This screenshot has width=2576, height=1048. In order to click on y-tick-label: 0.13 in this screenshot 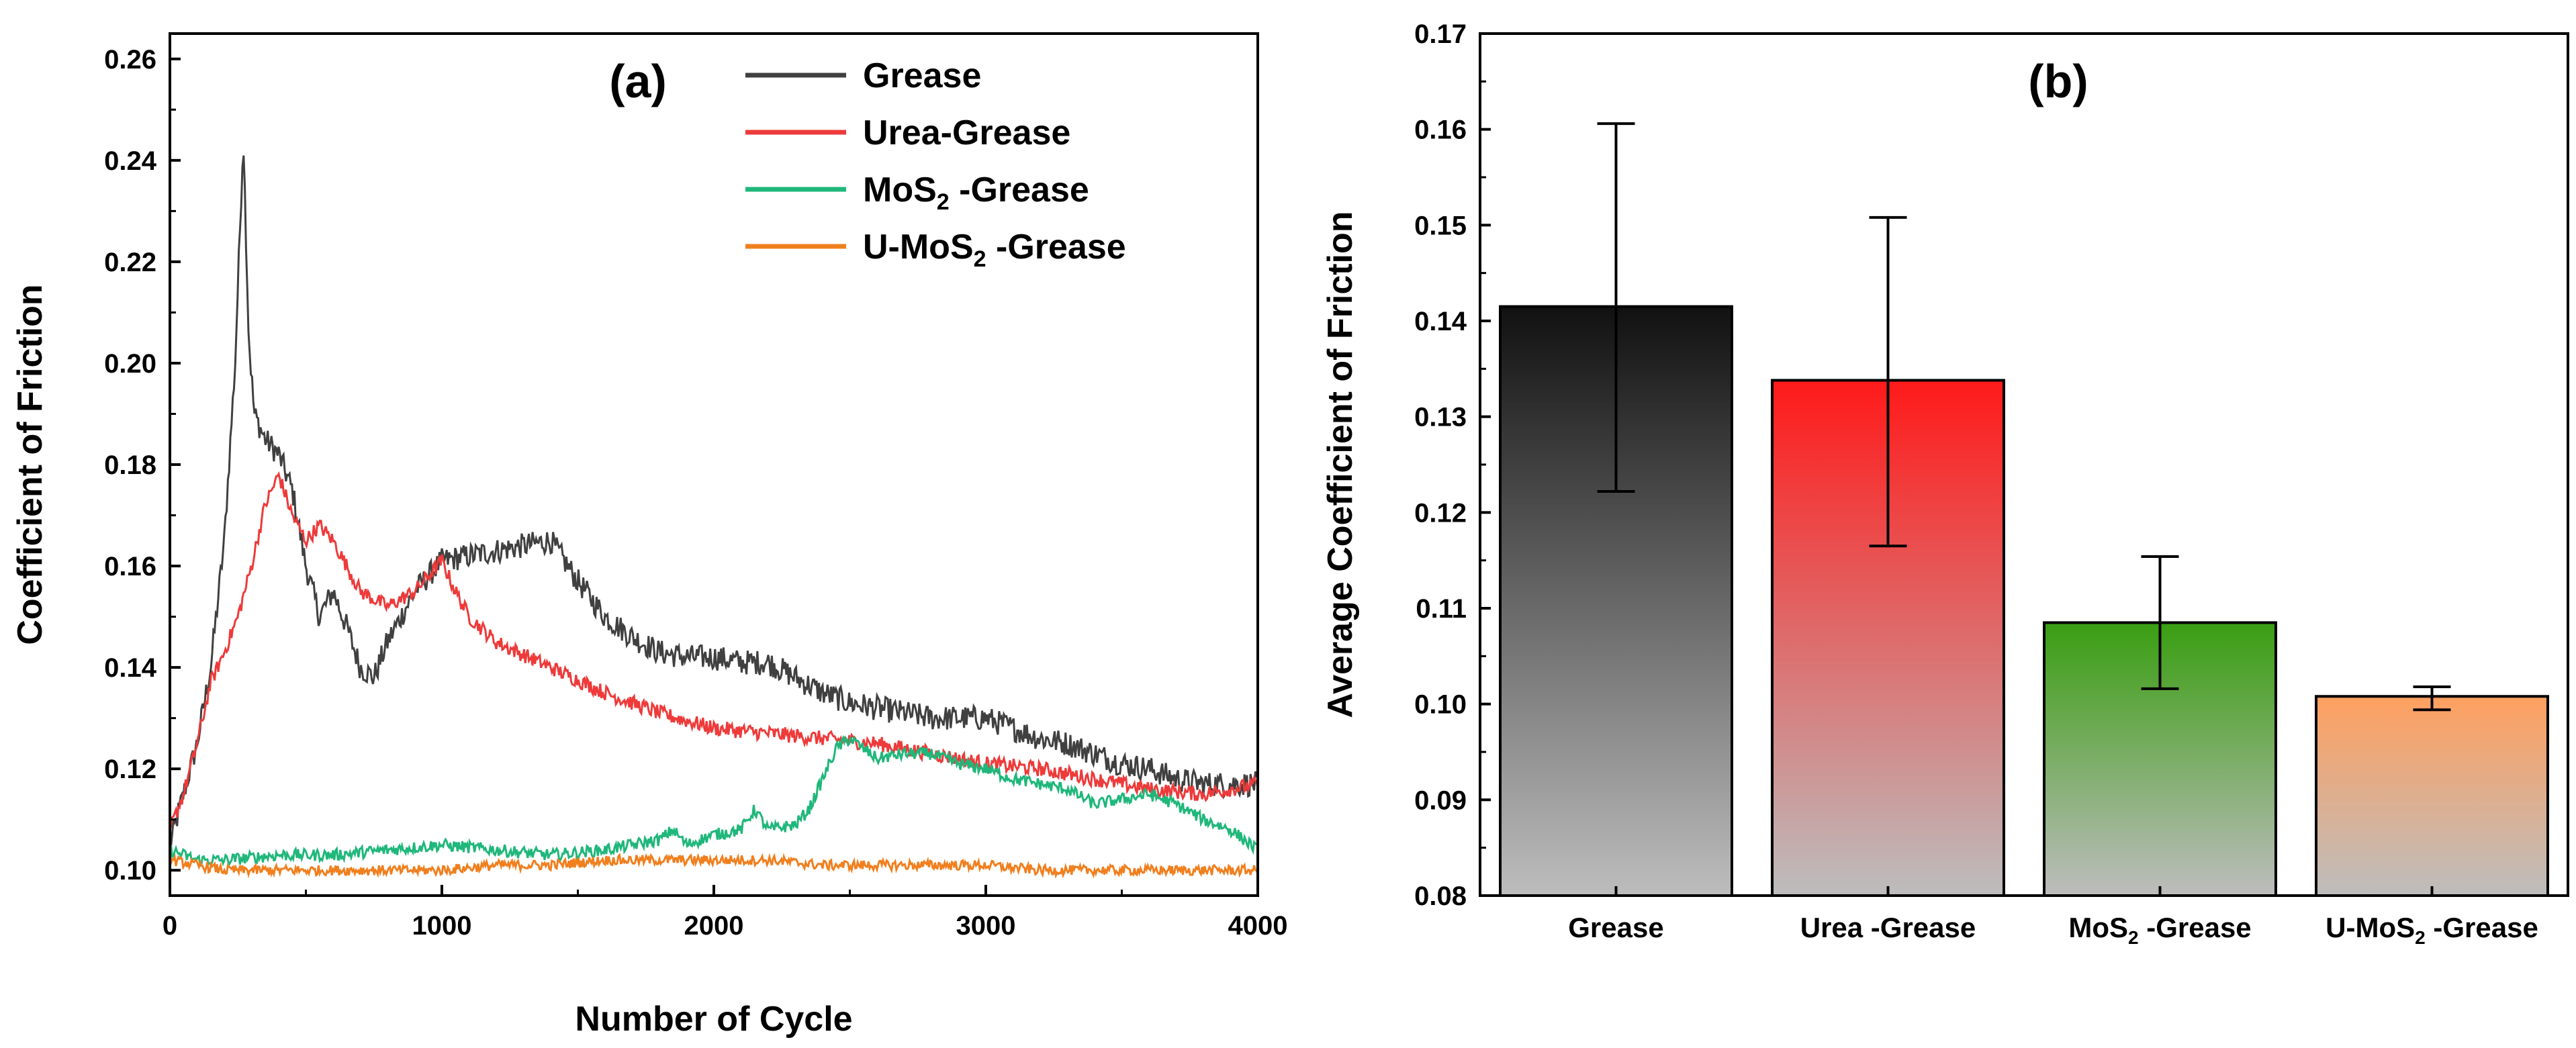, I will do `click(1440, 417)`.